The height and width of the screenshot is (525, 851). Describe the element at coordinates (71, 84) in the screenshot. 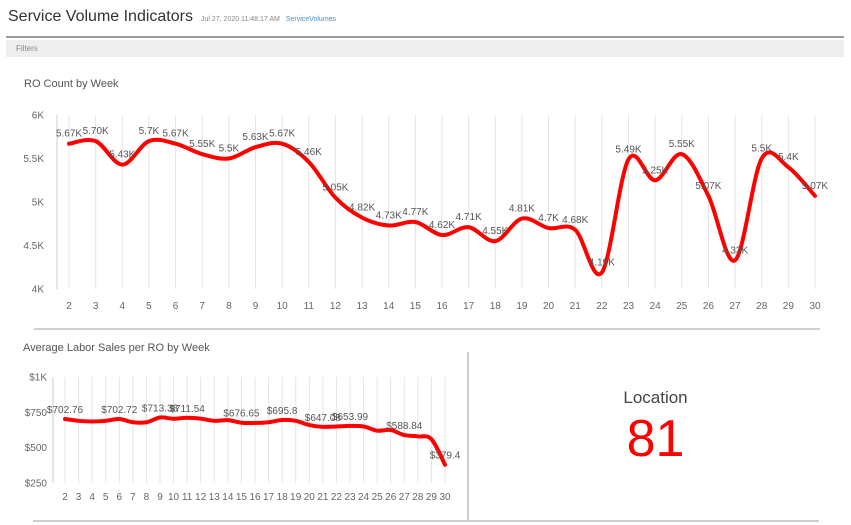

I see `chart1-title: RO Count by Week` at that location.